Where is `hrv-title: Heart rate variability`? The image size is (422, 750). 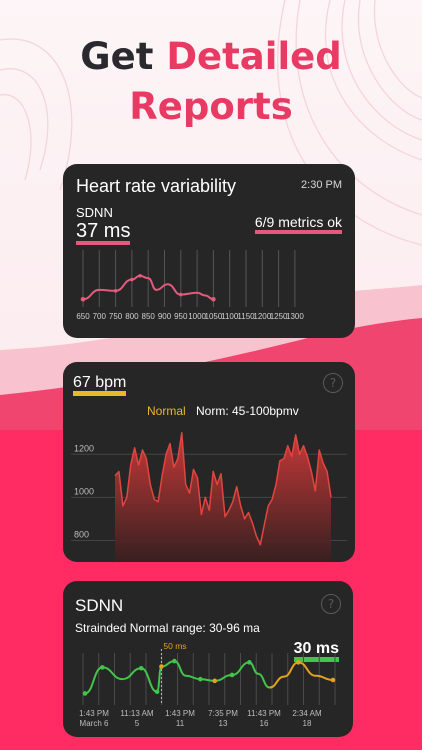
hrv-title: Heart rate variability is located at coordinates (156, 186).